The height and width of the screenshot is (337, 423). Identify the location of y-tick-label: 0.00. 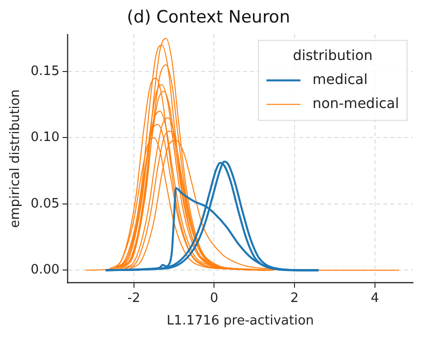
(45, 270).